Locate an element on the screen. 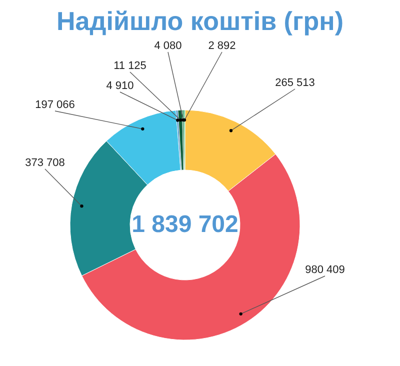  data-label: 11 125 is located at coordinates (130, 66).